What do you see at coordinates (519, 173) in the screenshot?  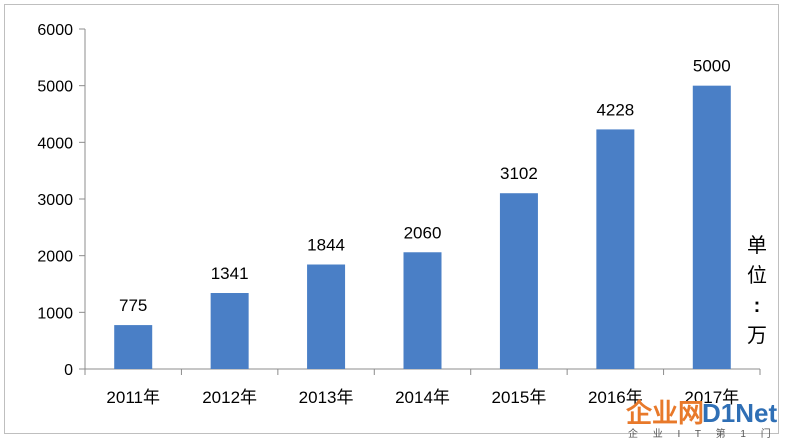 I see `data-label: 3102` at bounding box center [519, 173].